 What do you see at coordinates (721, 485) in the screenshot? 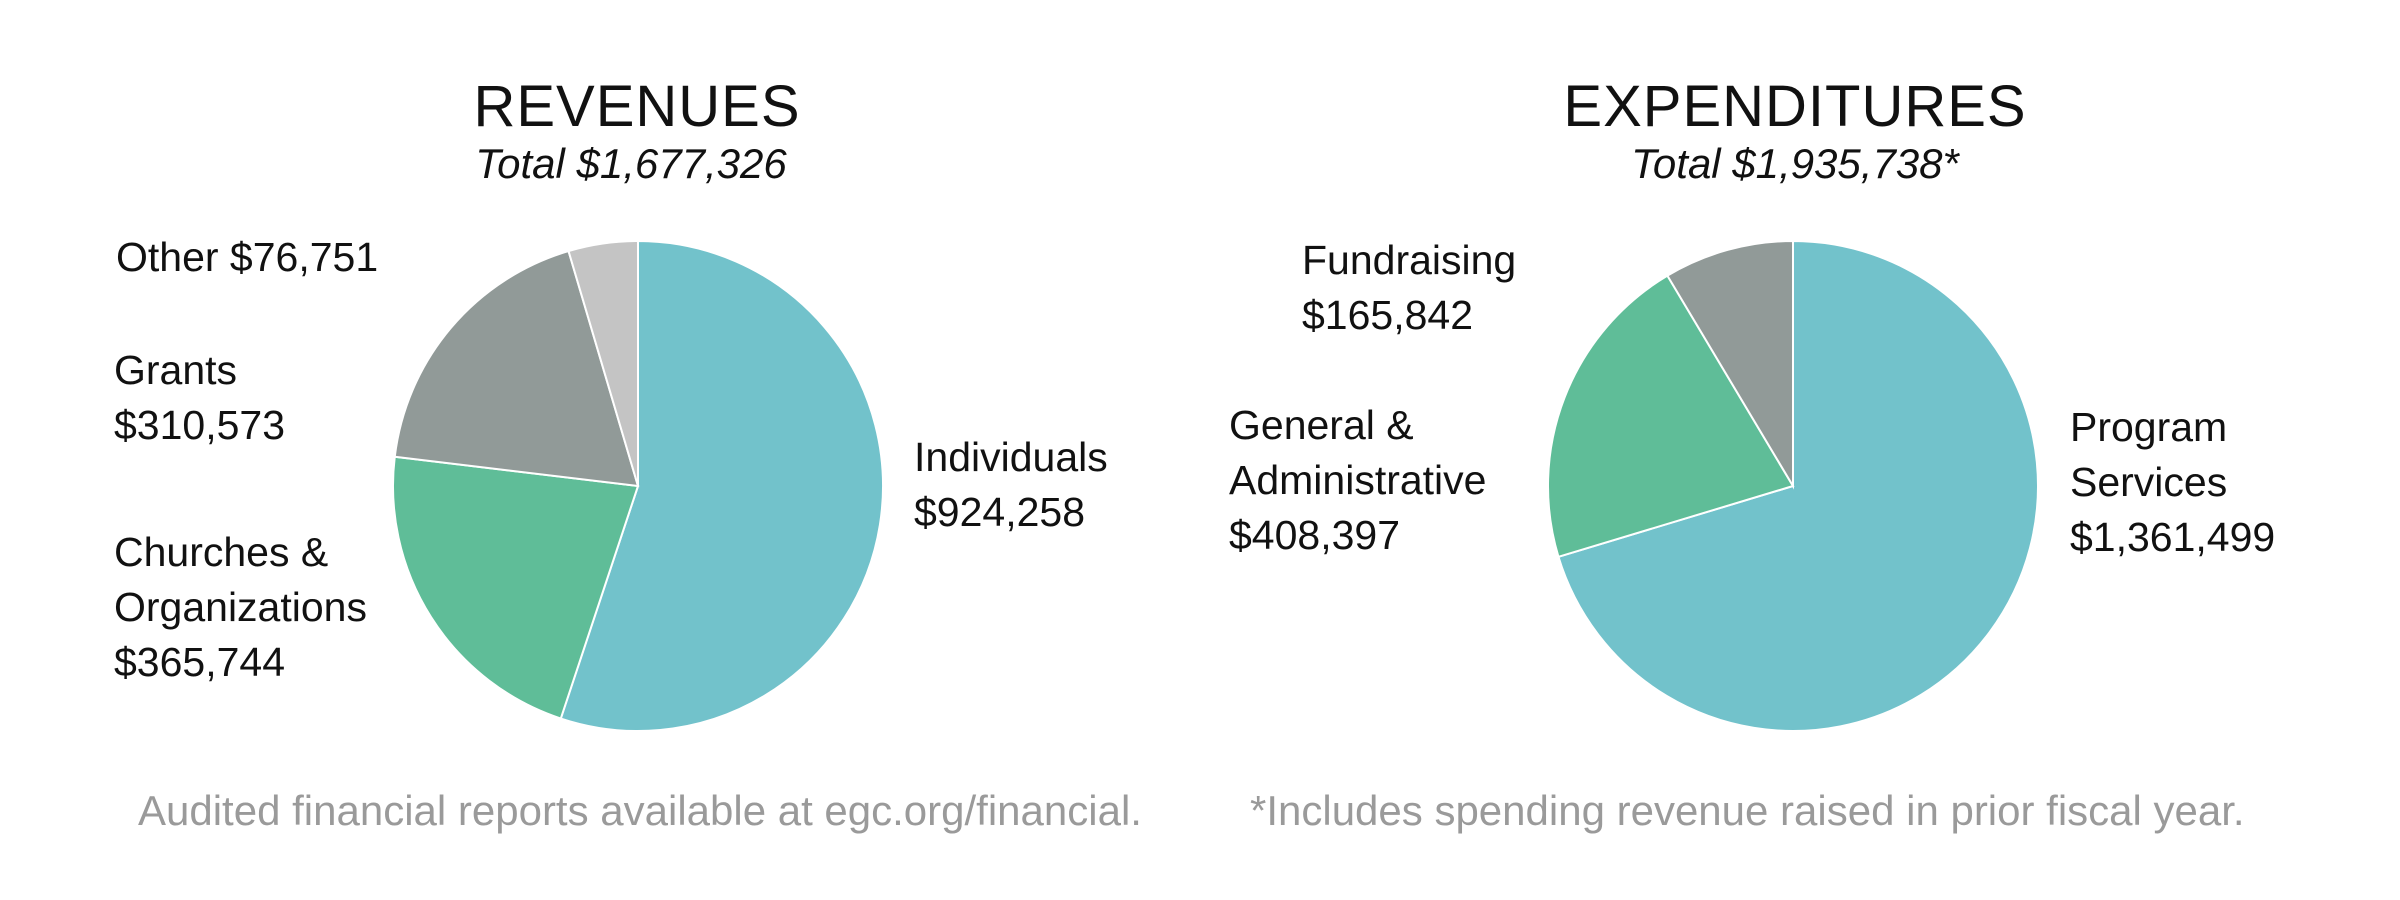
I see `revenue-slice-individuals` at bounding box center [721, 485].